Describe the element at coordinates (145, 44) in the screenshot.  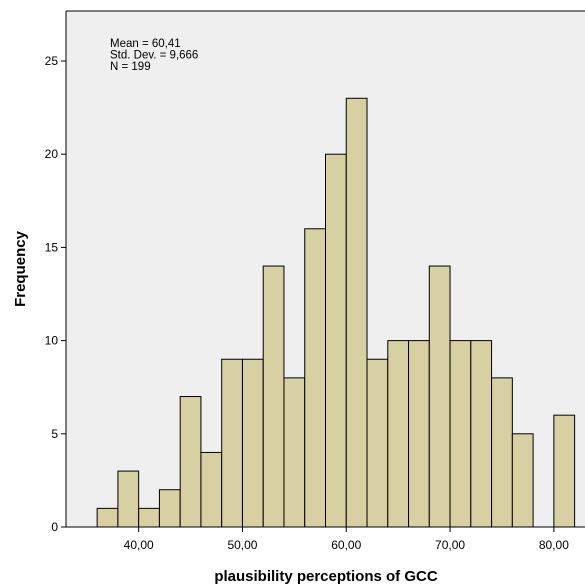
I see `stats-line: Mean = 60,41` at that location.